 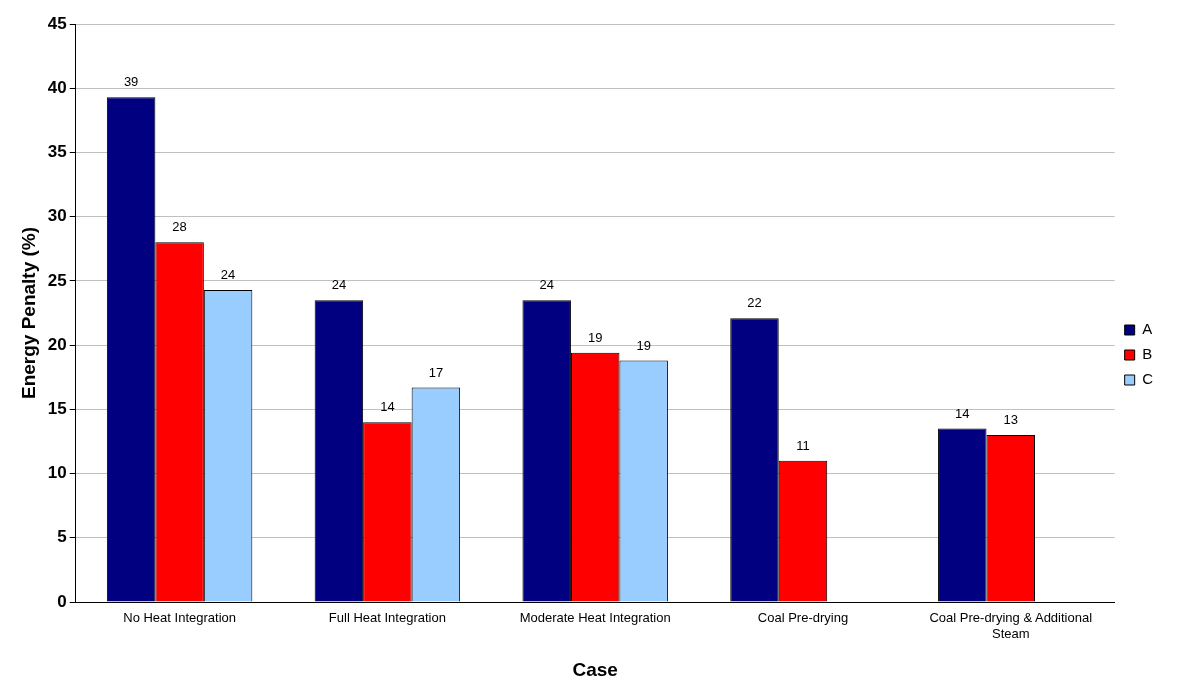 I want to click on x-tick-label: Coal Pre-drying, so click(x=803, y=618).